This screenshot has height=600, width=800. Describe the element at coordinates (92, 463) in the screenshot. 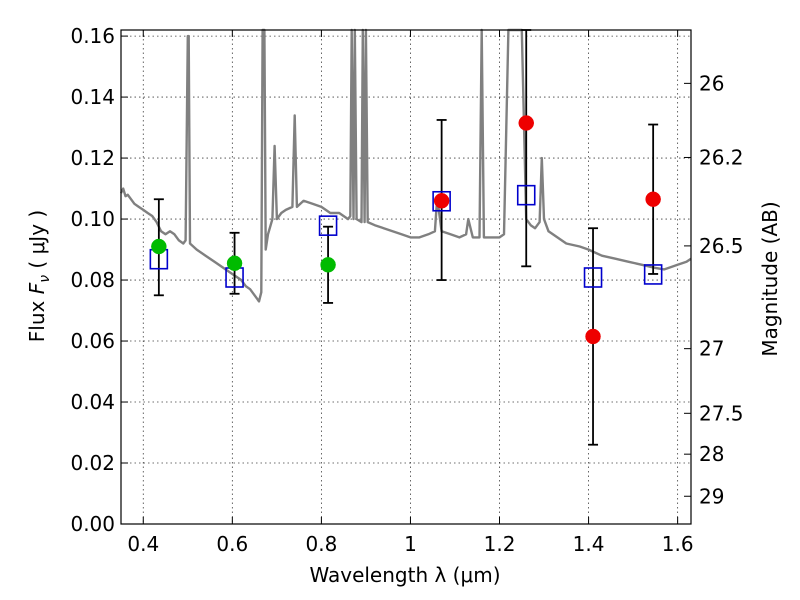

I see `y-tick-label: 0.02` at that location.